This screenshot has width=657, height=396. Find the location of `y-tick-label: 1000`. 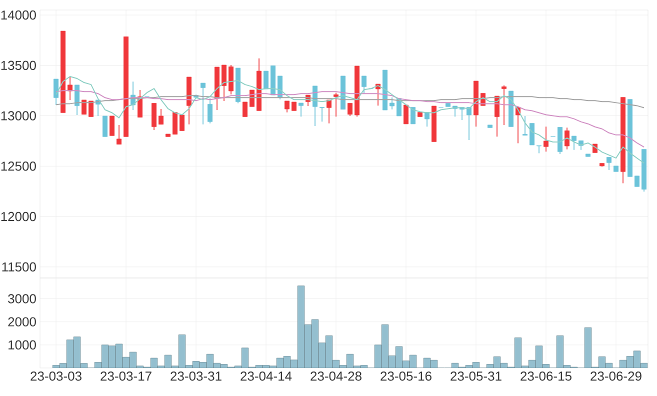

y-tick-label: 1000 is located at coordinates (22, 345).